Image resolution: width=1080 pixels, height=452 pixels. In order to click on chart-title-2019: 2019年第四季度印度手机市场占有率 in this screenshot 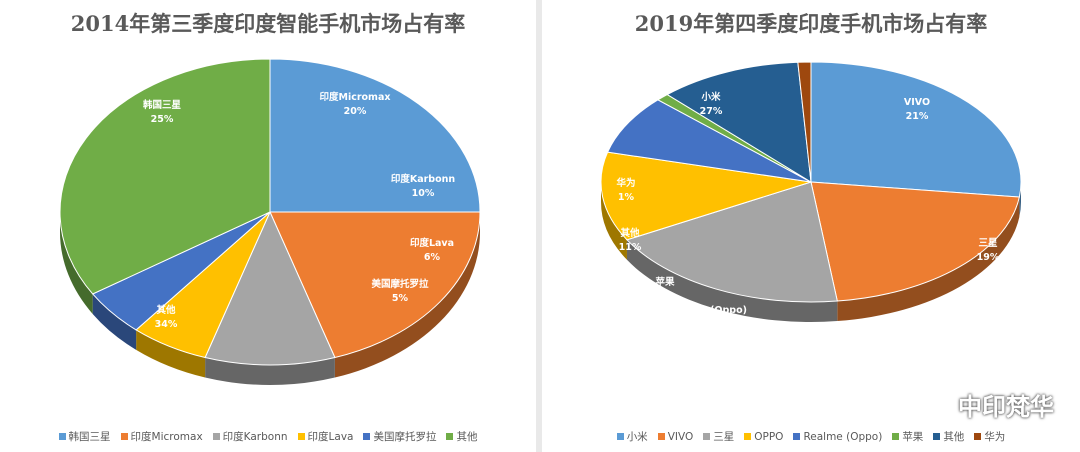, I will do `click(811, 23)`.